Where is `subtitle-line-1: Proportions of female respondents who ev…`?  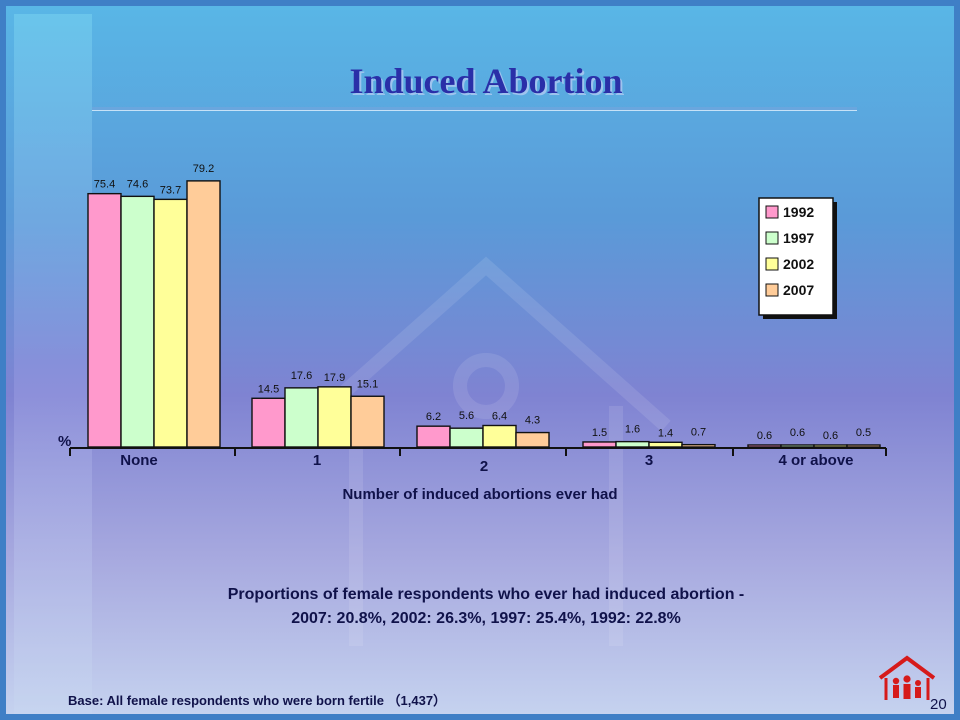
subtitle-line-1: Proportions of female respondents who ev… is located at coordinates (486, 594).